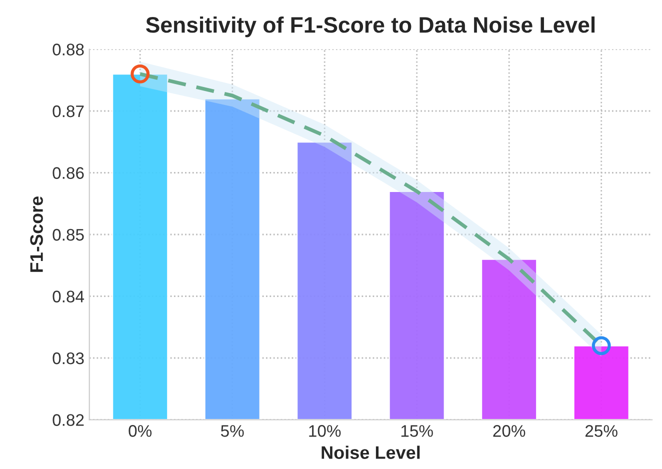 Image resolution: width=662 pixels, height=469 pixels. Describe the element at coordinates (68, 173) in the screenshot. I see `y-tick-label: 0.86` at that location.